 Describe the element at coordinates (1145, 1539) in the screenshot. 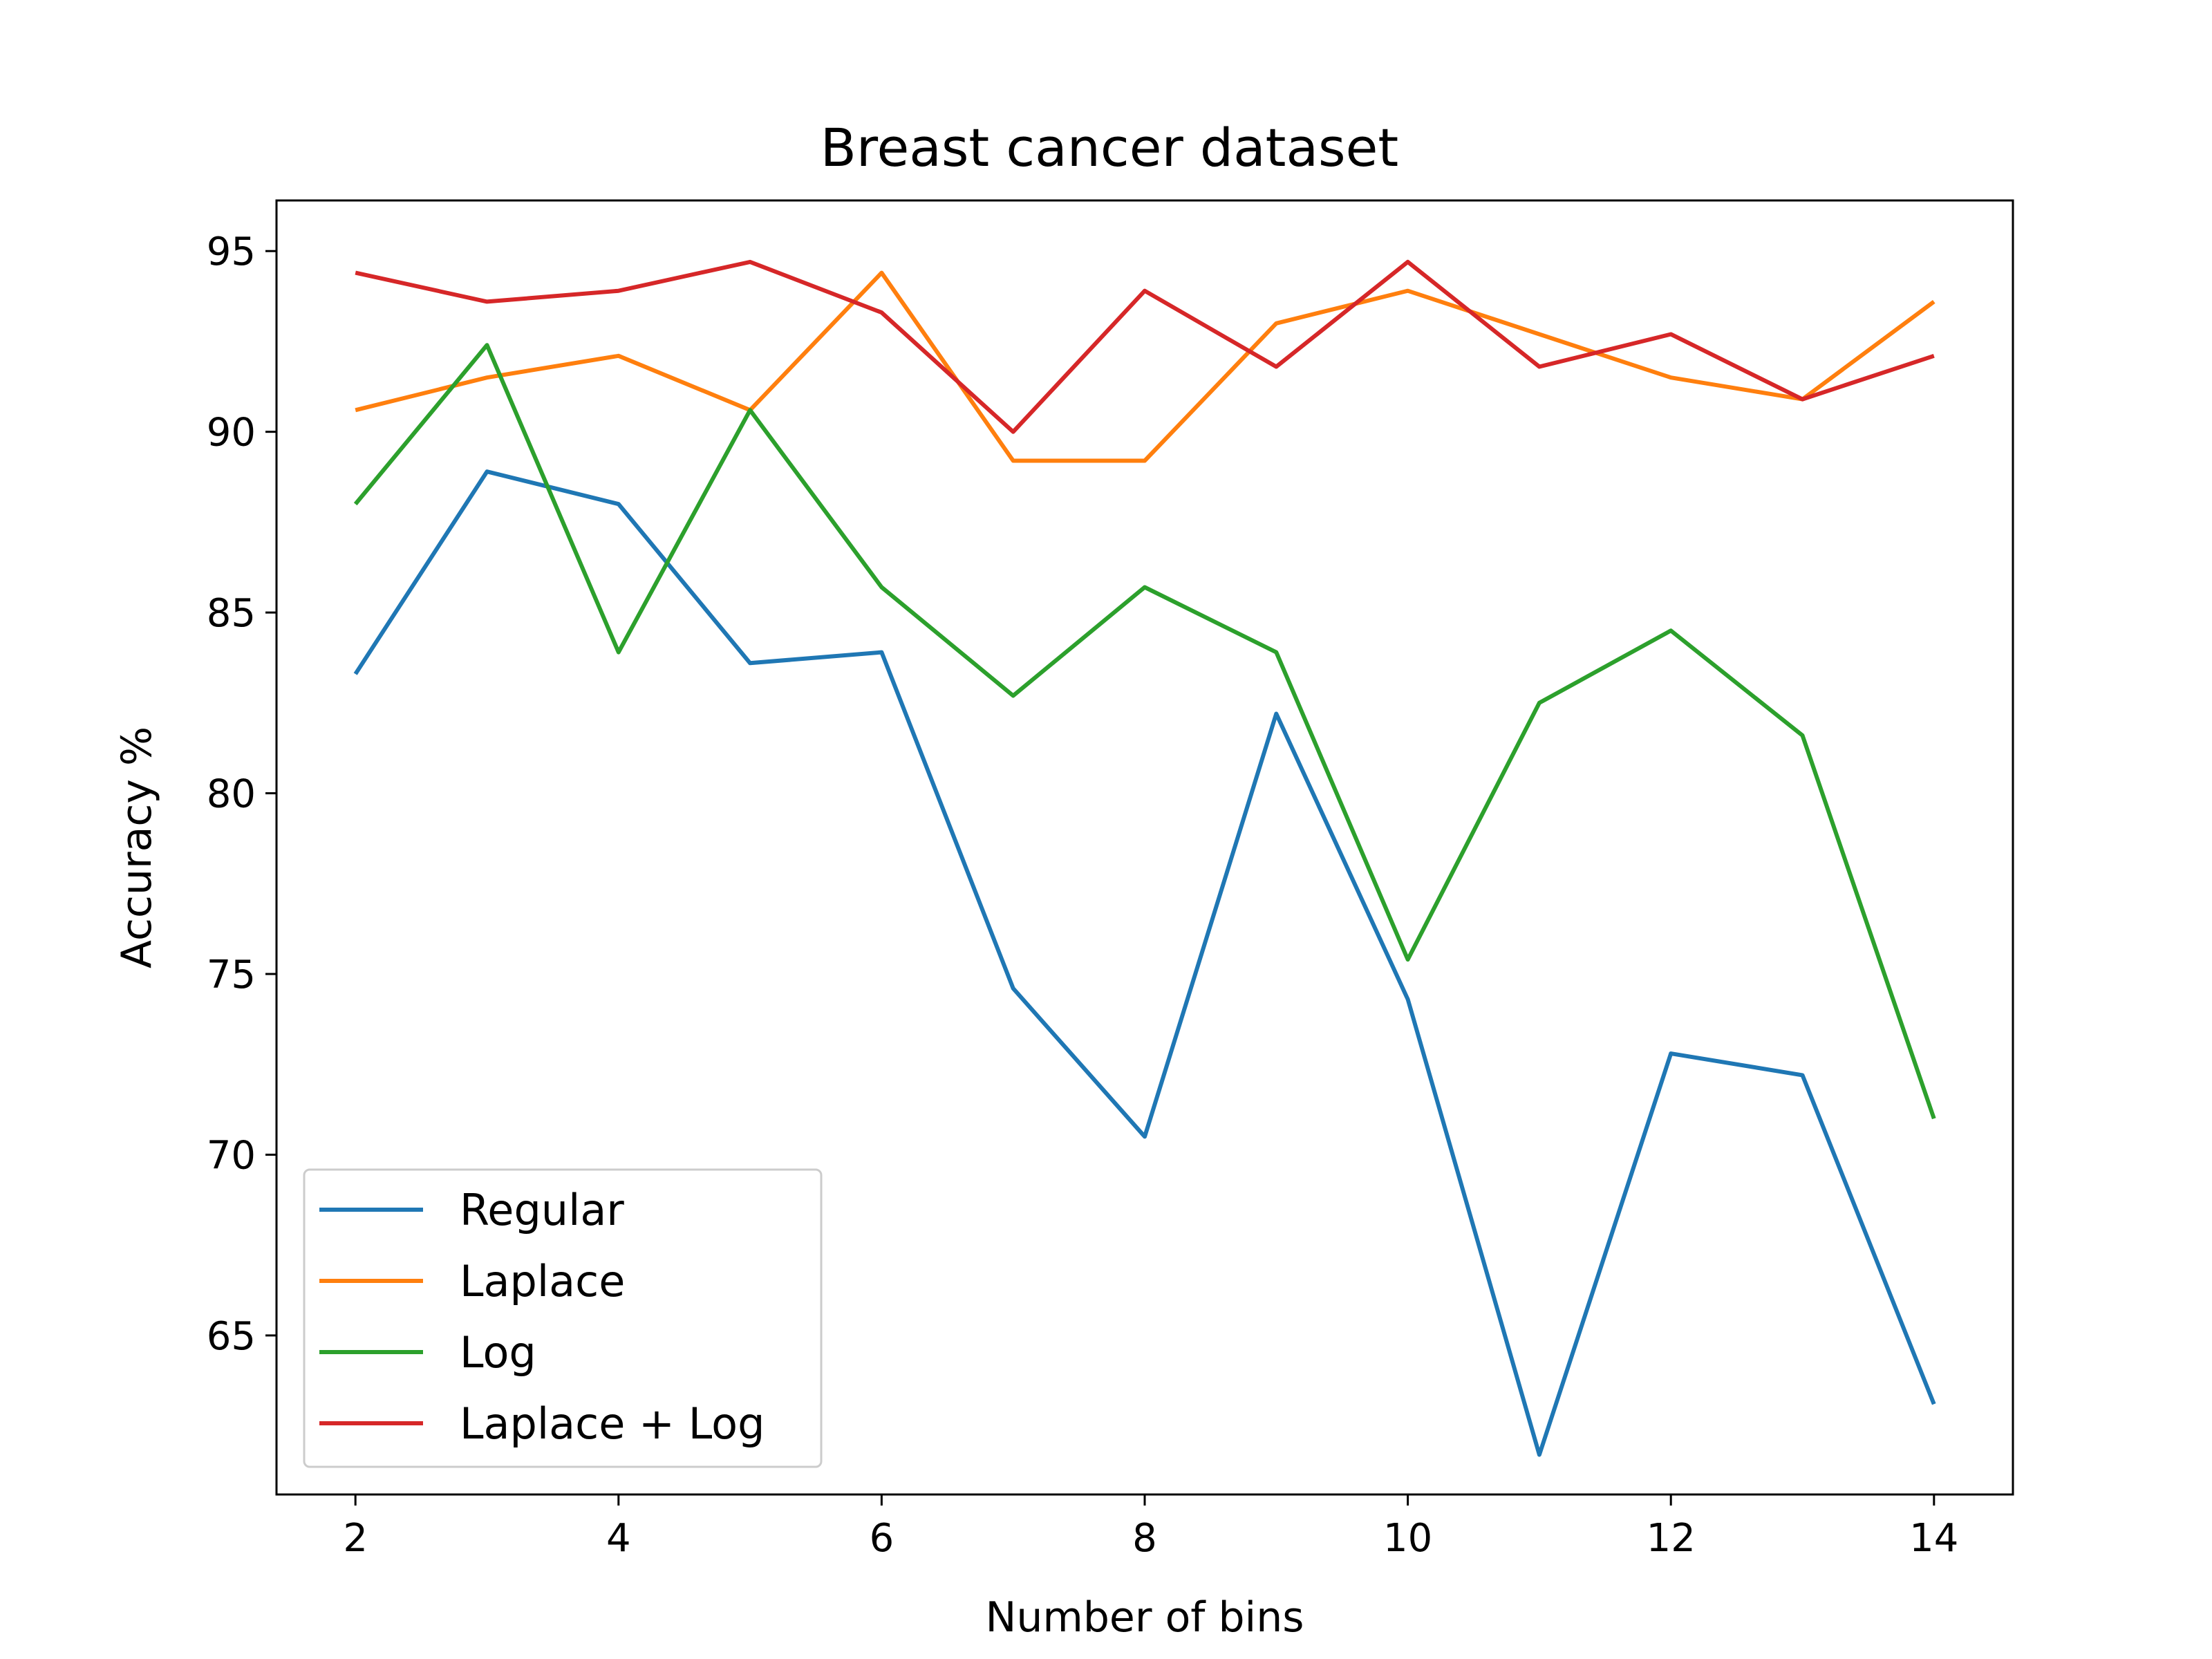

I see `x-tick-label: 8` at that location.